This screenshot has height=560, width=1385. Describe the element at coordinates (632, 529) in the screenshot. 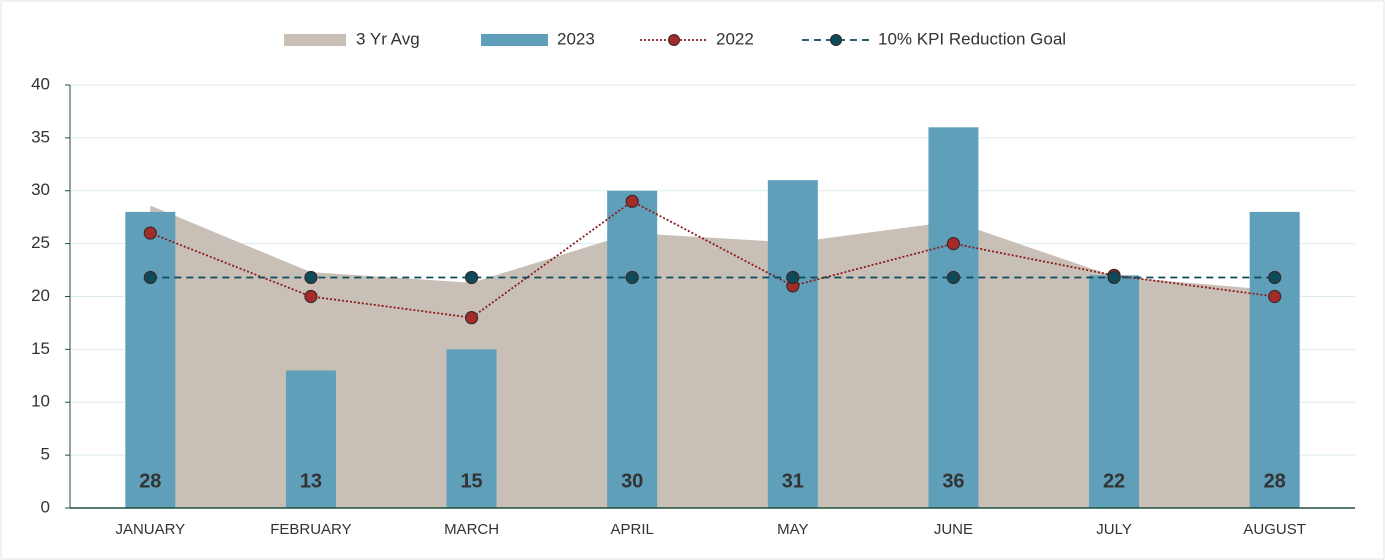

I see `x-tick-label: APRIL` at that location.